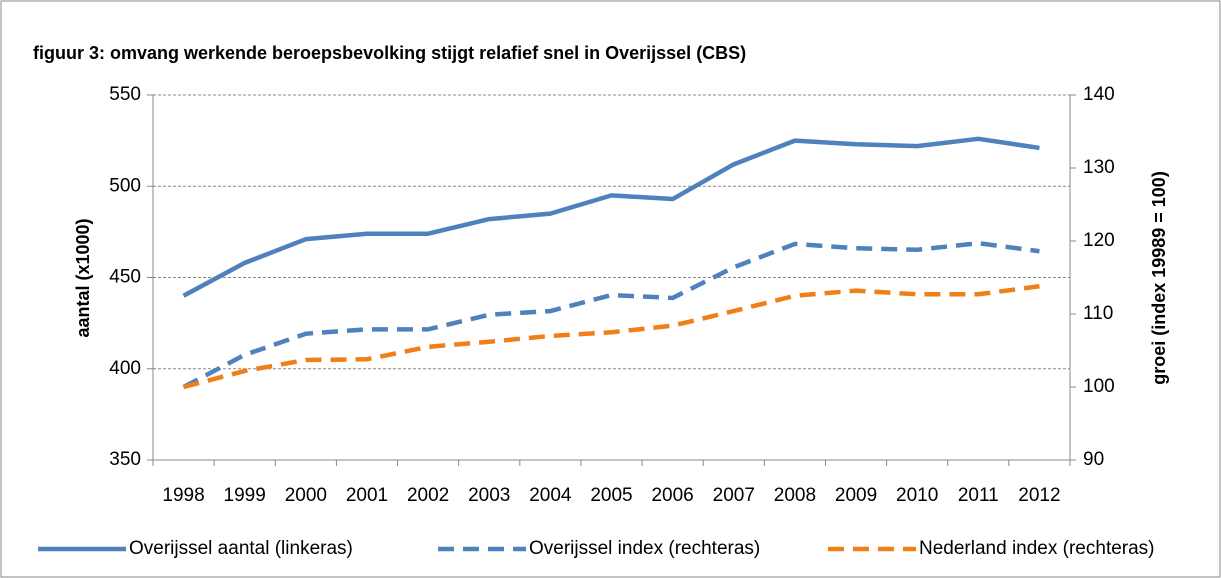  I want to click on y-tick-label: 550, so click(125, 94).